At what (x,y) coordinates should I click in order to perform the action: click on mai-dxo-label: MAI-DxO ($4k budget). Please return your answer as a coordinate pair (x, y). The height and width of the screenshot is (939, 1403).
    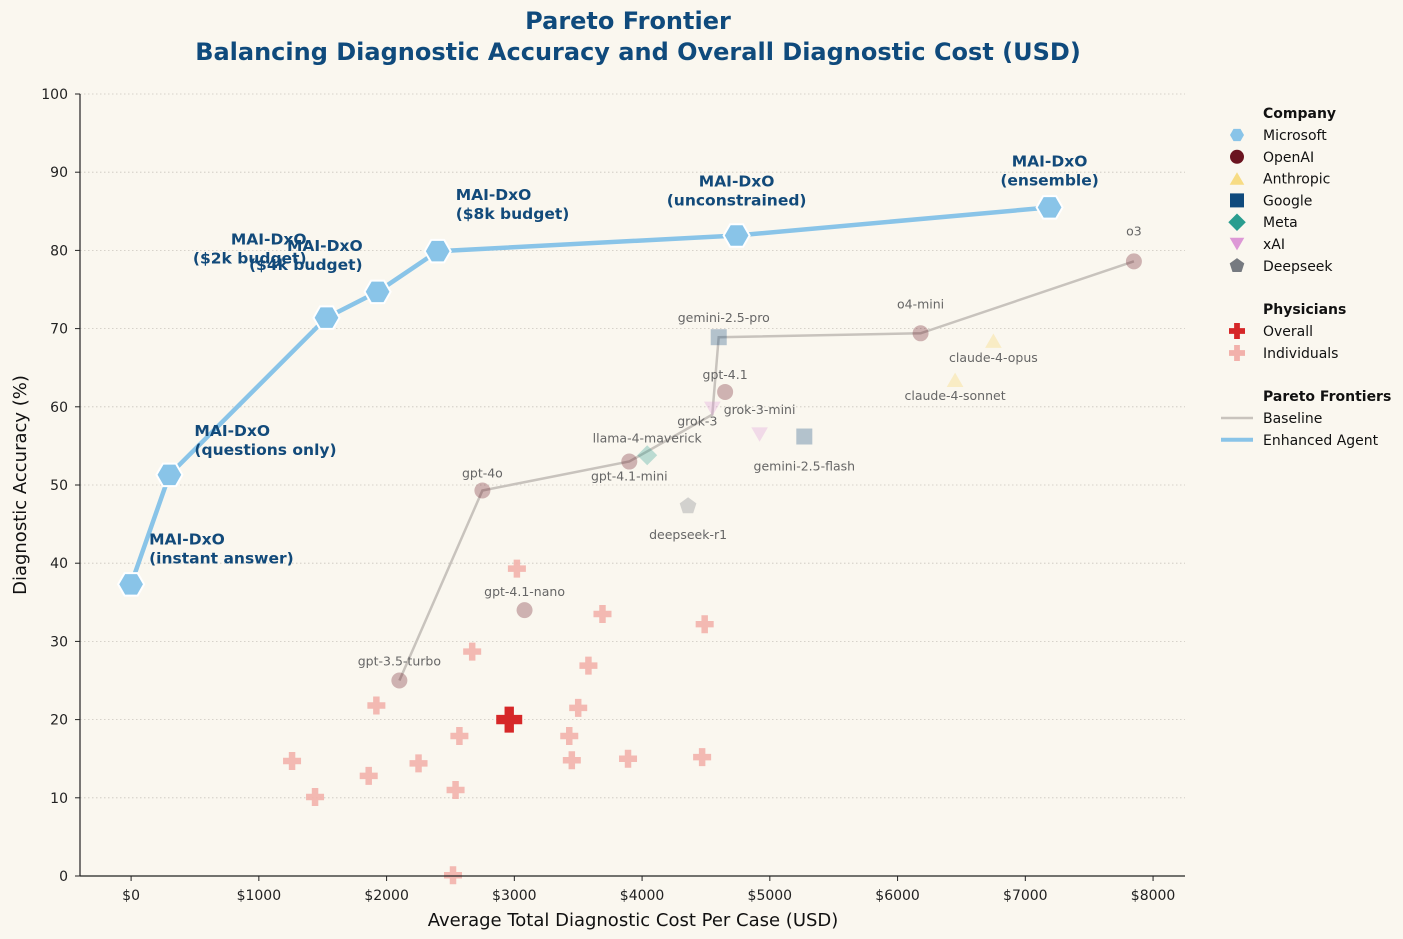
    Looking at the image, I should click on (306, 255).